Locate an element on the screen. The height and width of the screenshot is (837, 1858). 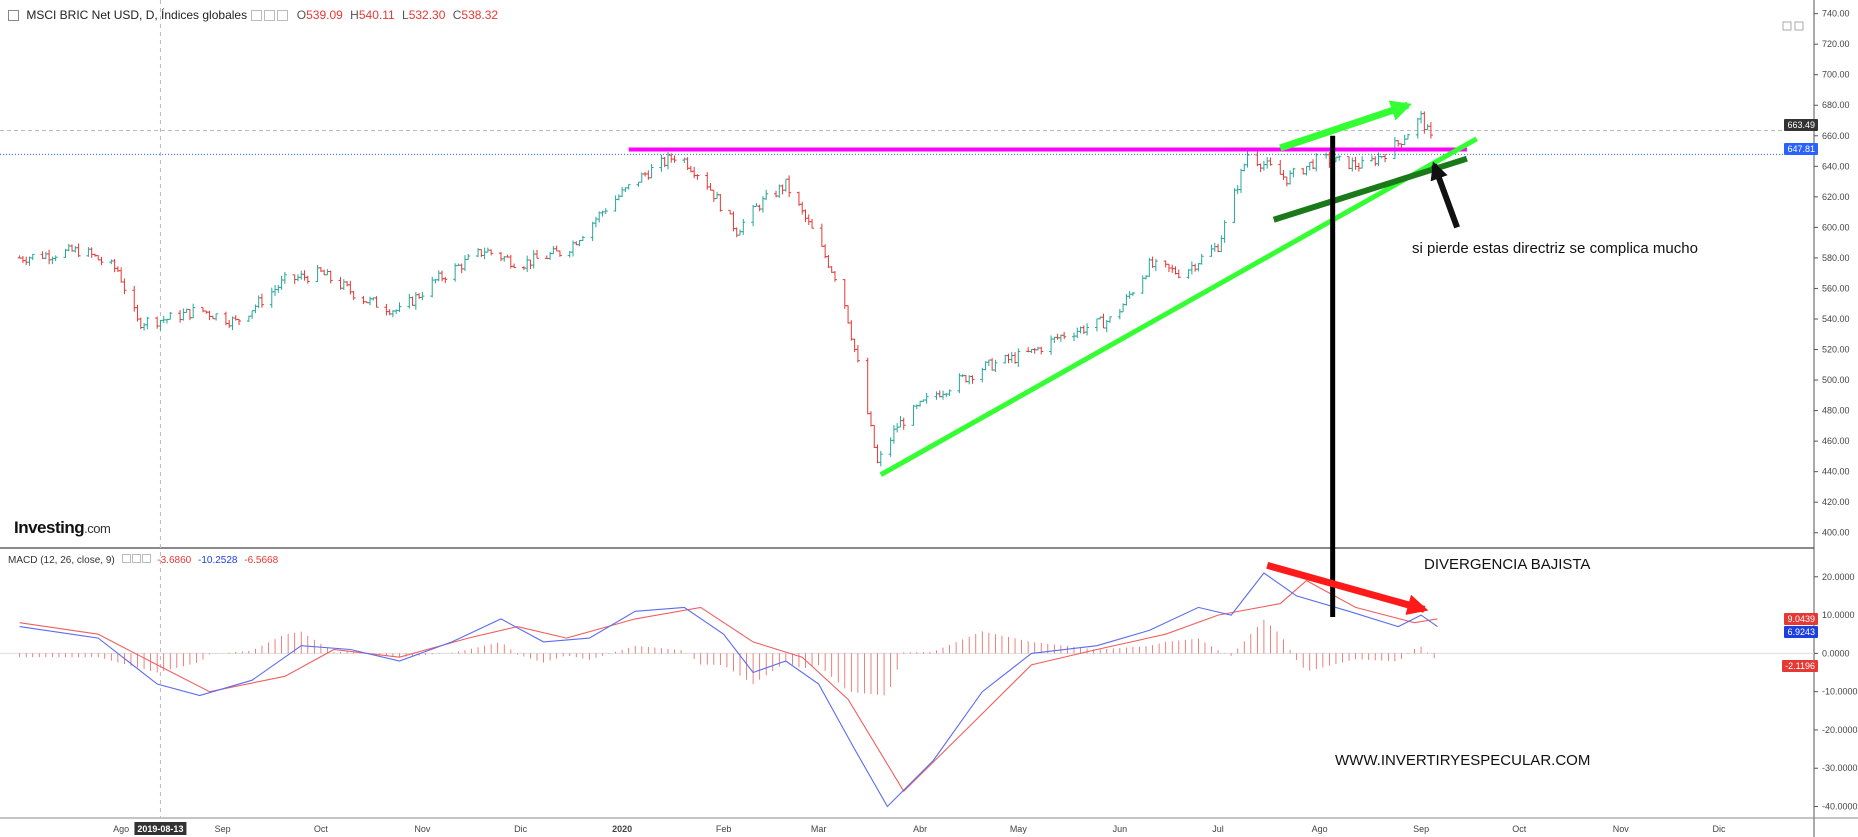
price-tick-label: 560.00 is located at coordinates (1836, 288).